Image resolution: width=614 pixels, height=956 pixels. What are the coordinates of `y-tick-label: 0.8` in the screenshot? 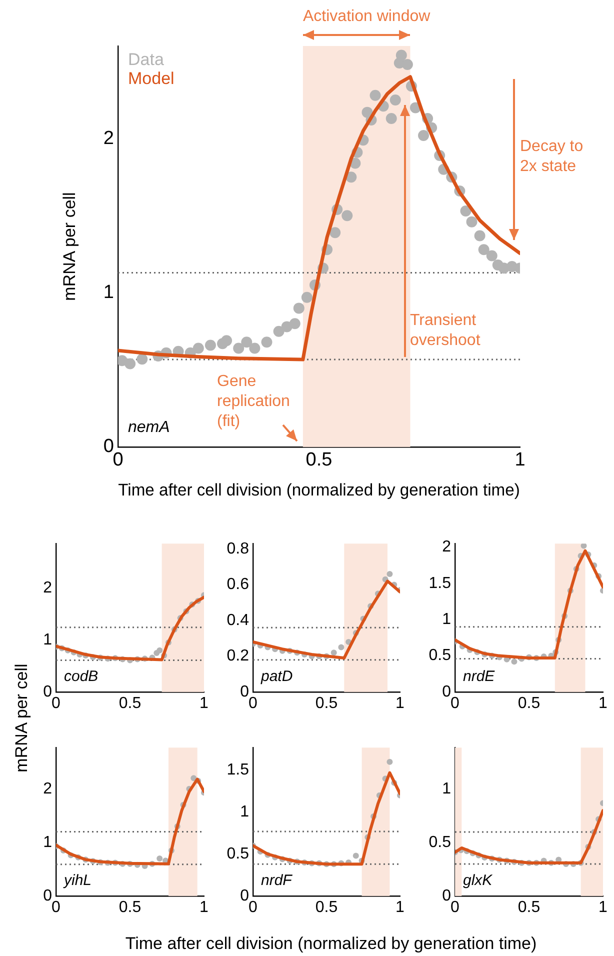 It's located at (238, 549).